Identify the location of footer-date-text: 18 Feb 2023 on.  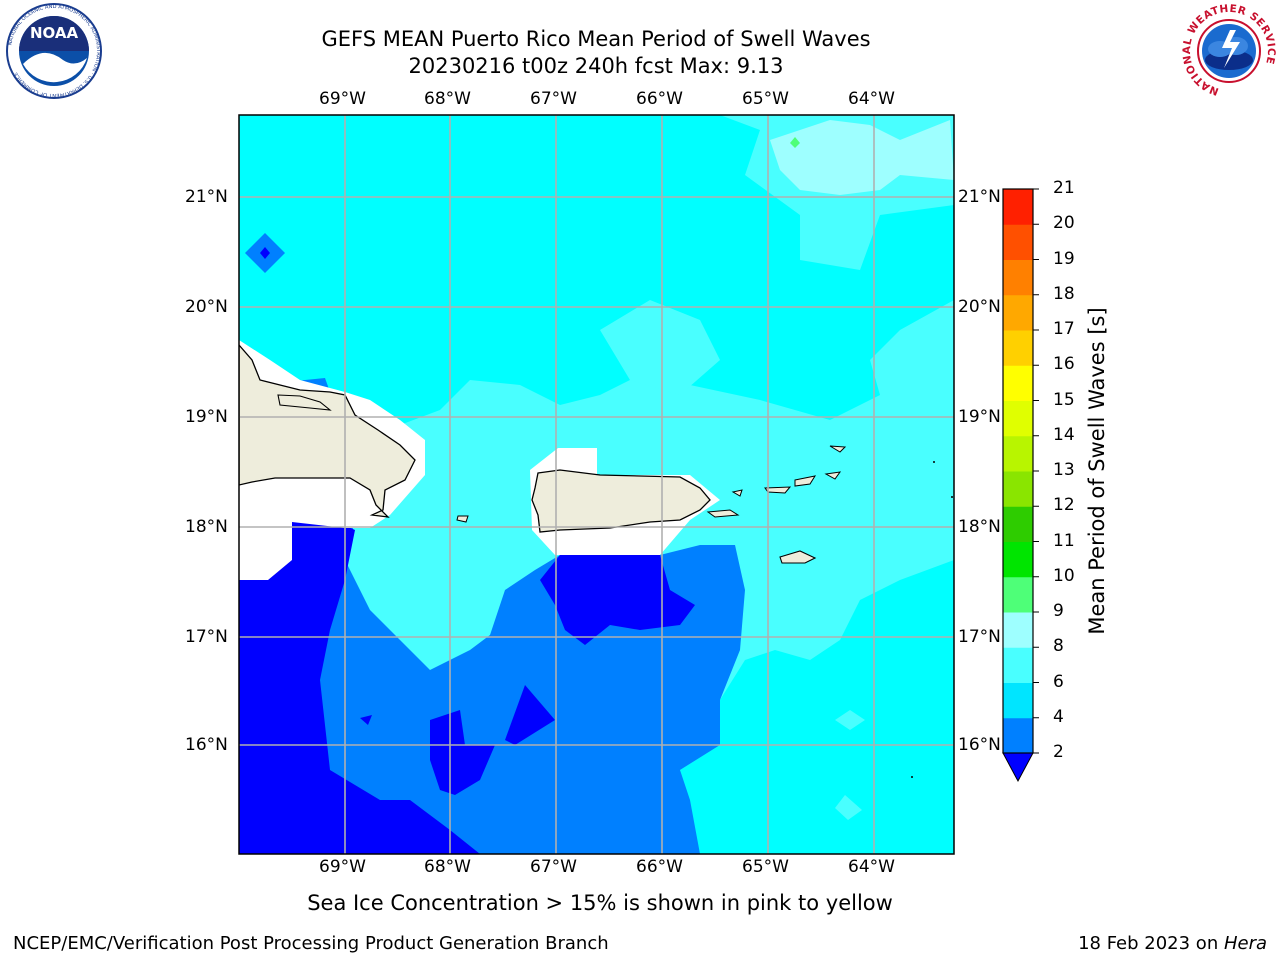
(1151, 943).